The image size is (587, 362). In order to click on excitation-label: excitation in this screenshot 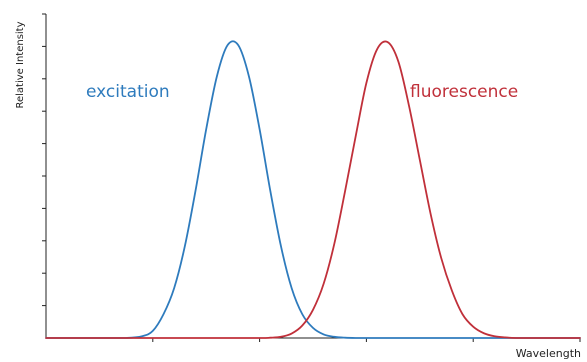, I will do `click(128, 92)`.